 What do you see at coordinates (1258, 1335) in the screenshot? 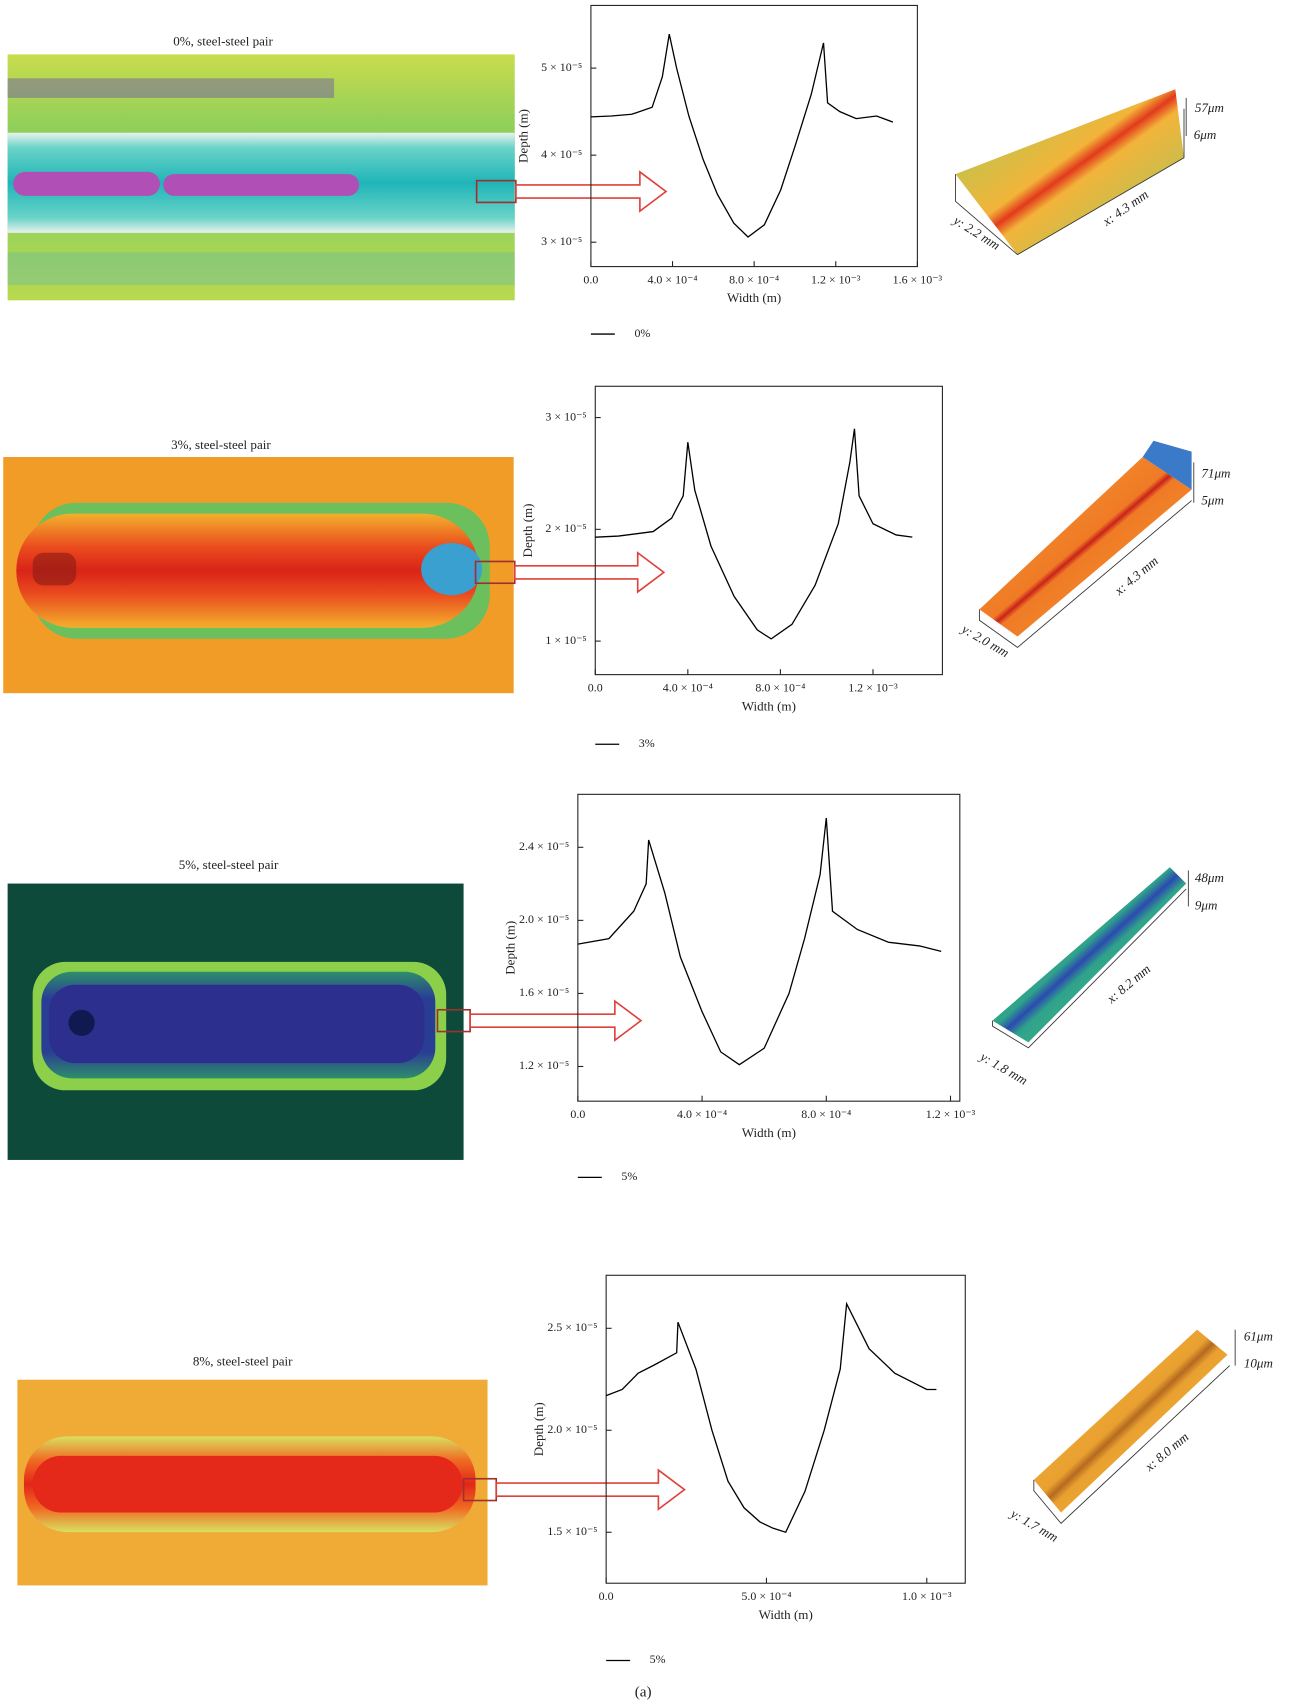
I see `surface-label: 61μm` at bounding box center [1258, 1335].